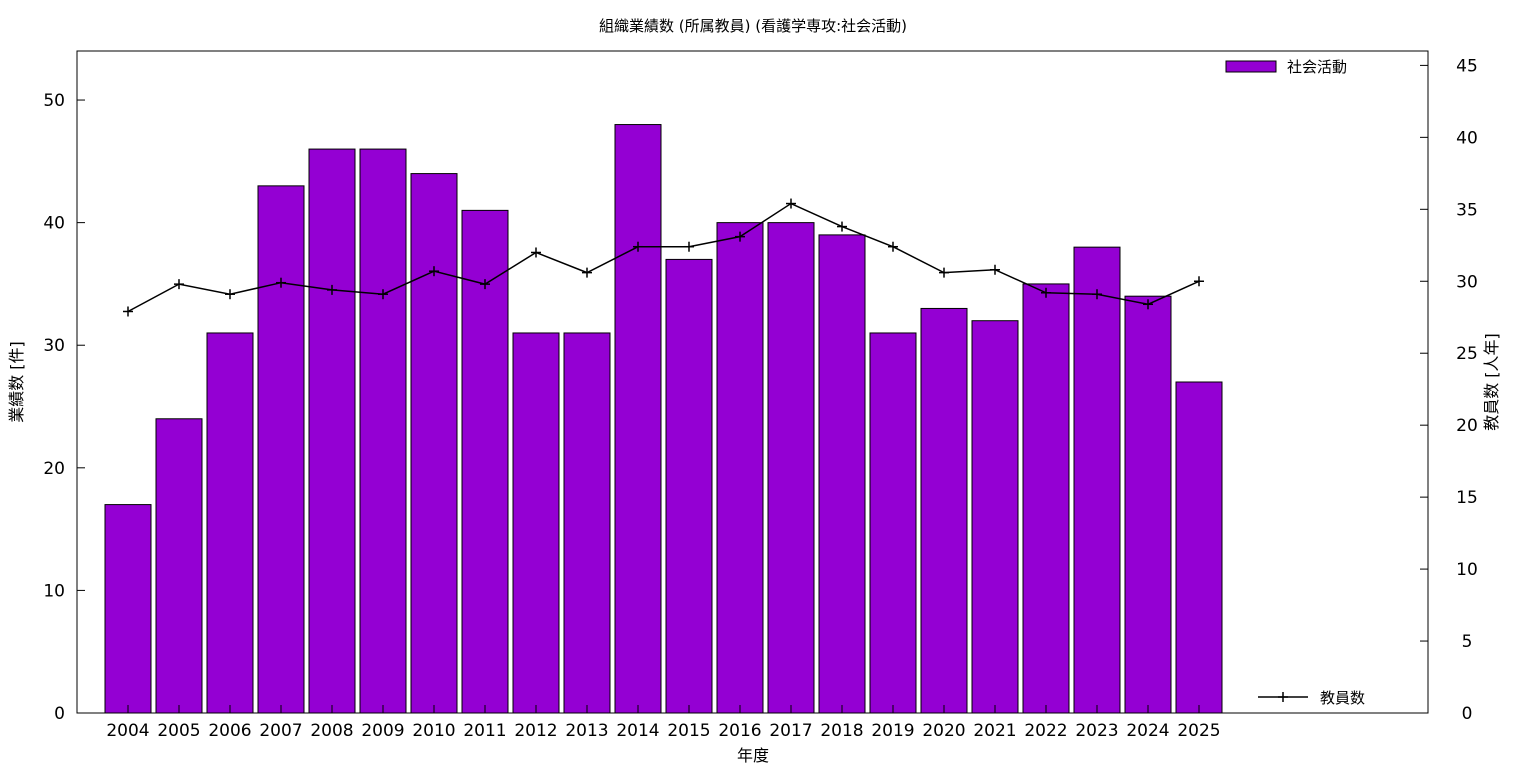  I want to click on y2-tick-label: 20, so click(1467, 426).